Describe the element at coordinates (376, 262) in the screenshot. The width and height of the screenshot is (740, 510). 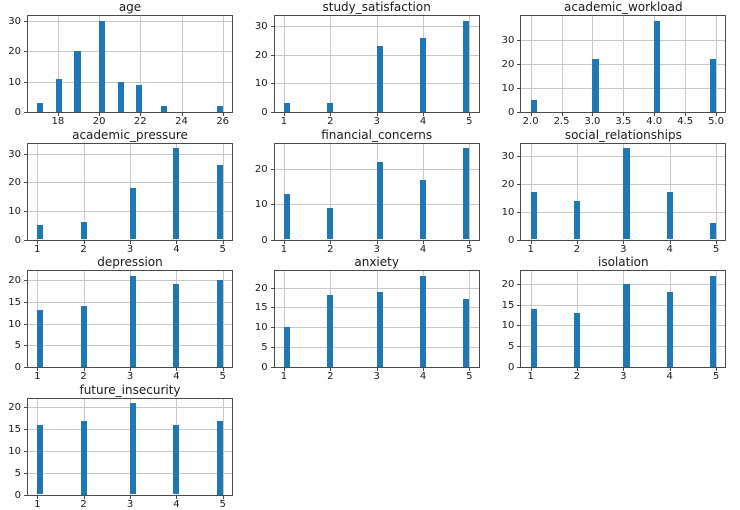
I see `subplot-title: anxiety` at that location.